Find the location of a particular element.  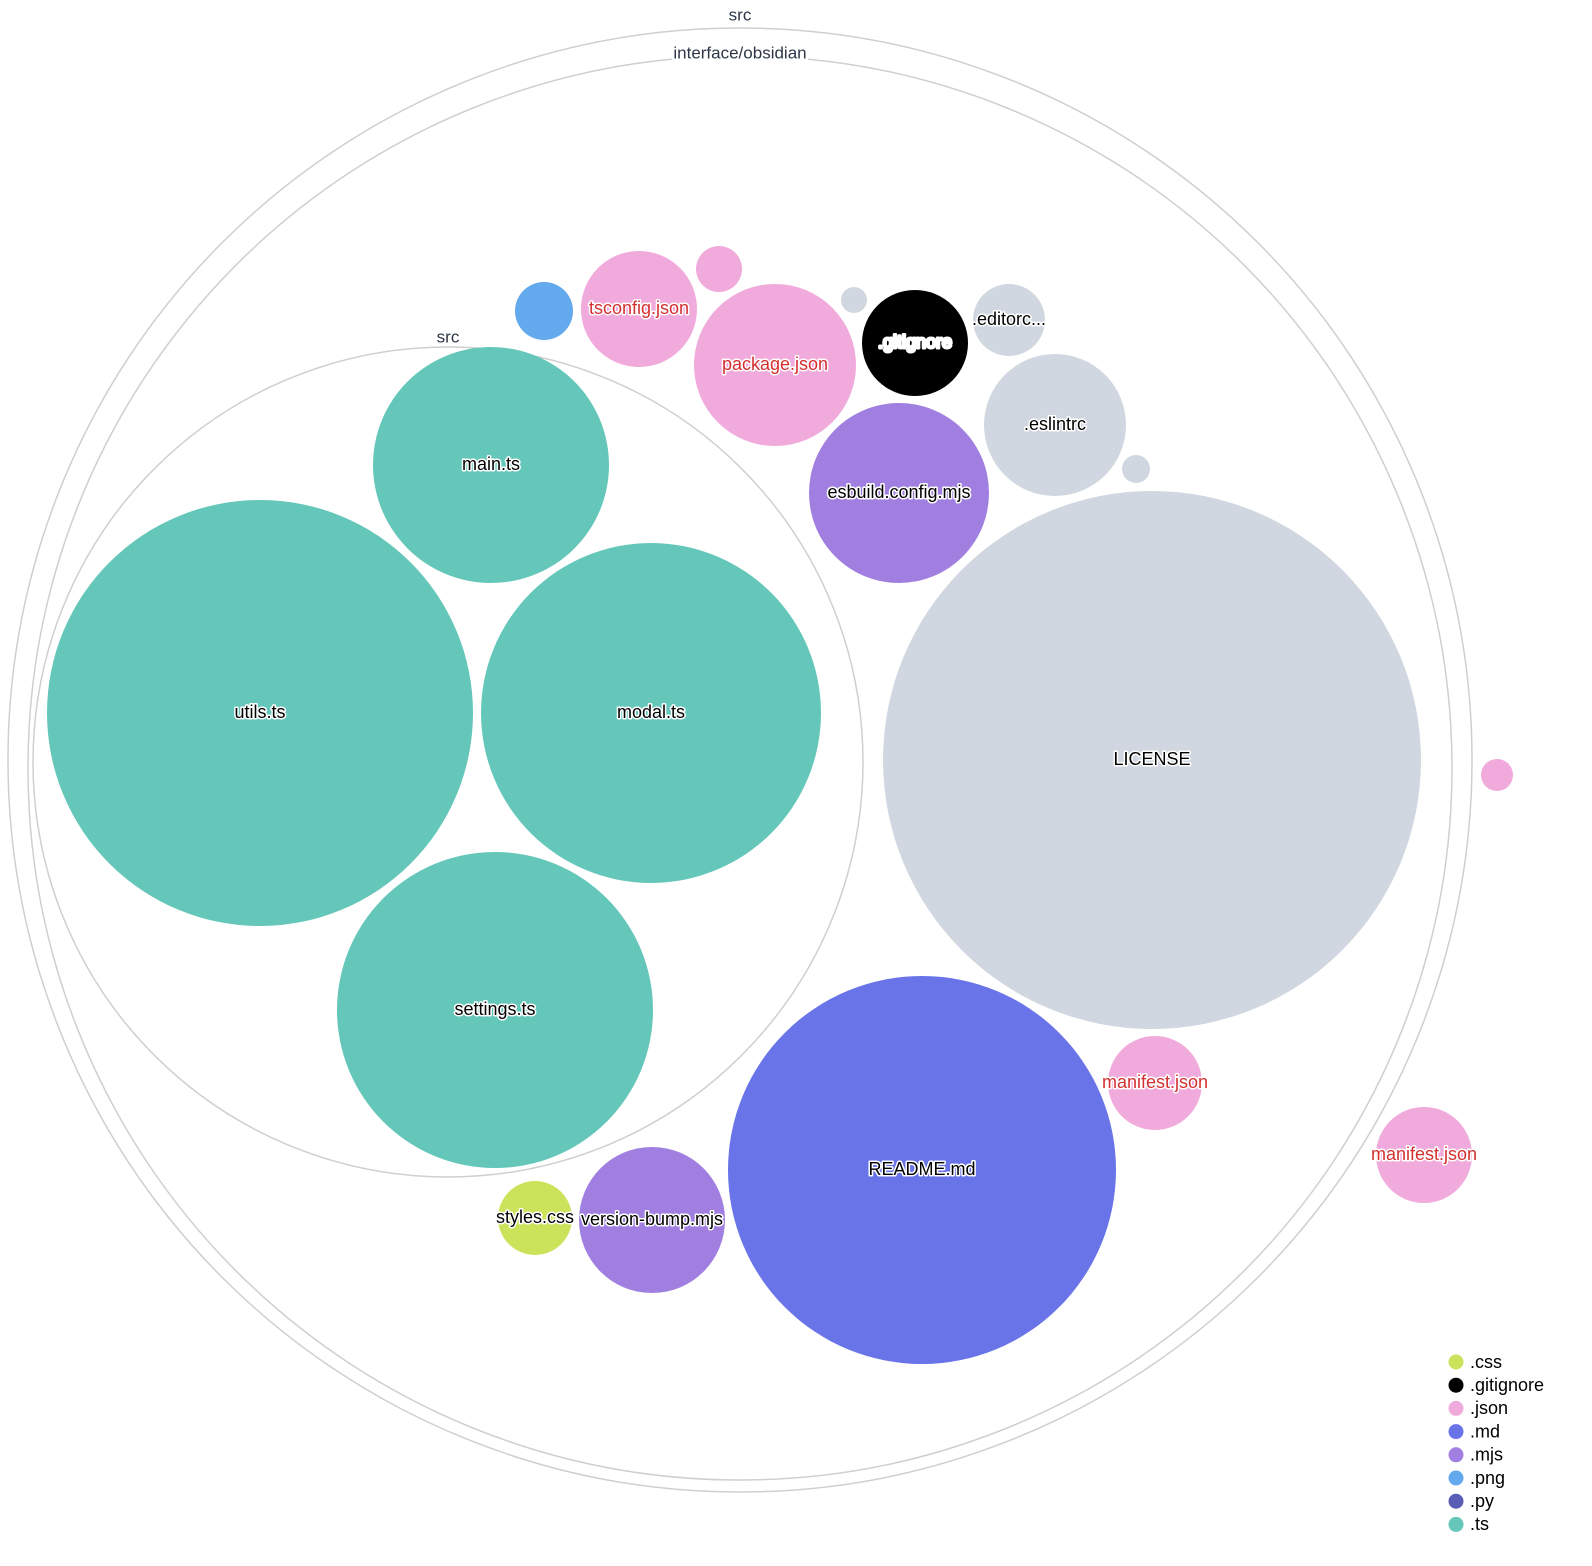

file-label: version-bump.mjs is located at coordinates (652, 1219).